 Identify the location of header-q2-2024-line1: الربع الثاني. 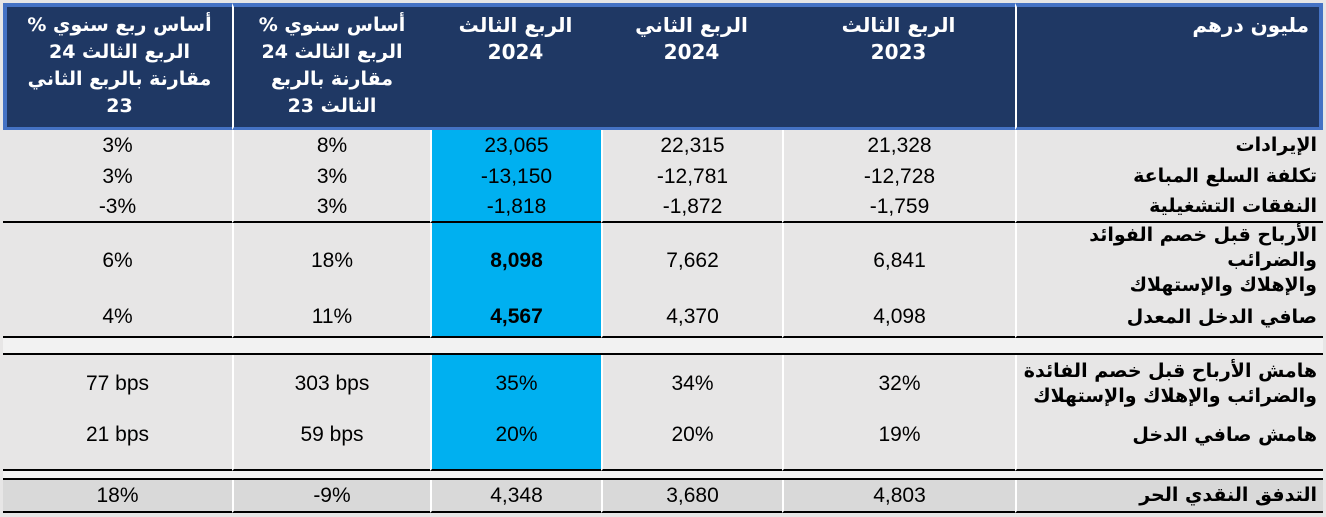
(691, 25).